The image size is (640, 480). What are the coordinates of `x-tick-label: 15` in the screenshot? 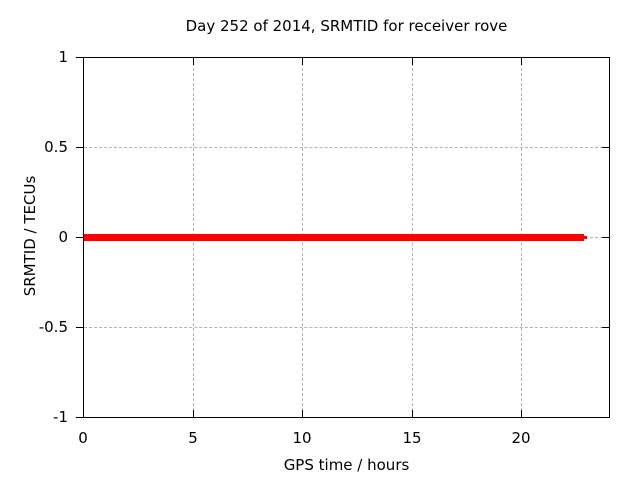 It's located at (412, 438).